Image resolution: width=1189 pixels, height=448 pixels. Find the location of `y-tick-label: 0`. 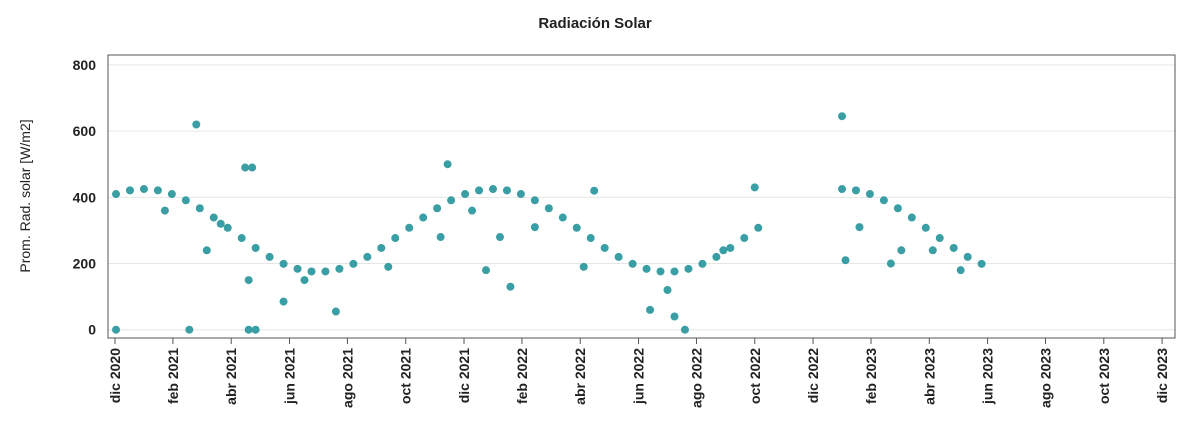

y-tick-label: 0 is located at coordinates (92, 330).